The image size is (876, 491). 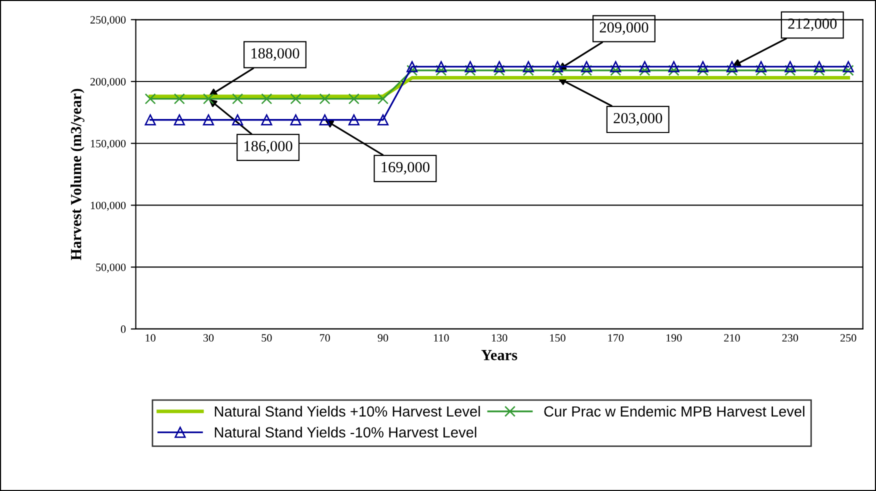 I want to click on x-tick-label: 130, so click(x=500, y=338).